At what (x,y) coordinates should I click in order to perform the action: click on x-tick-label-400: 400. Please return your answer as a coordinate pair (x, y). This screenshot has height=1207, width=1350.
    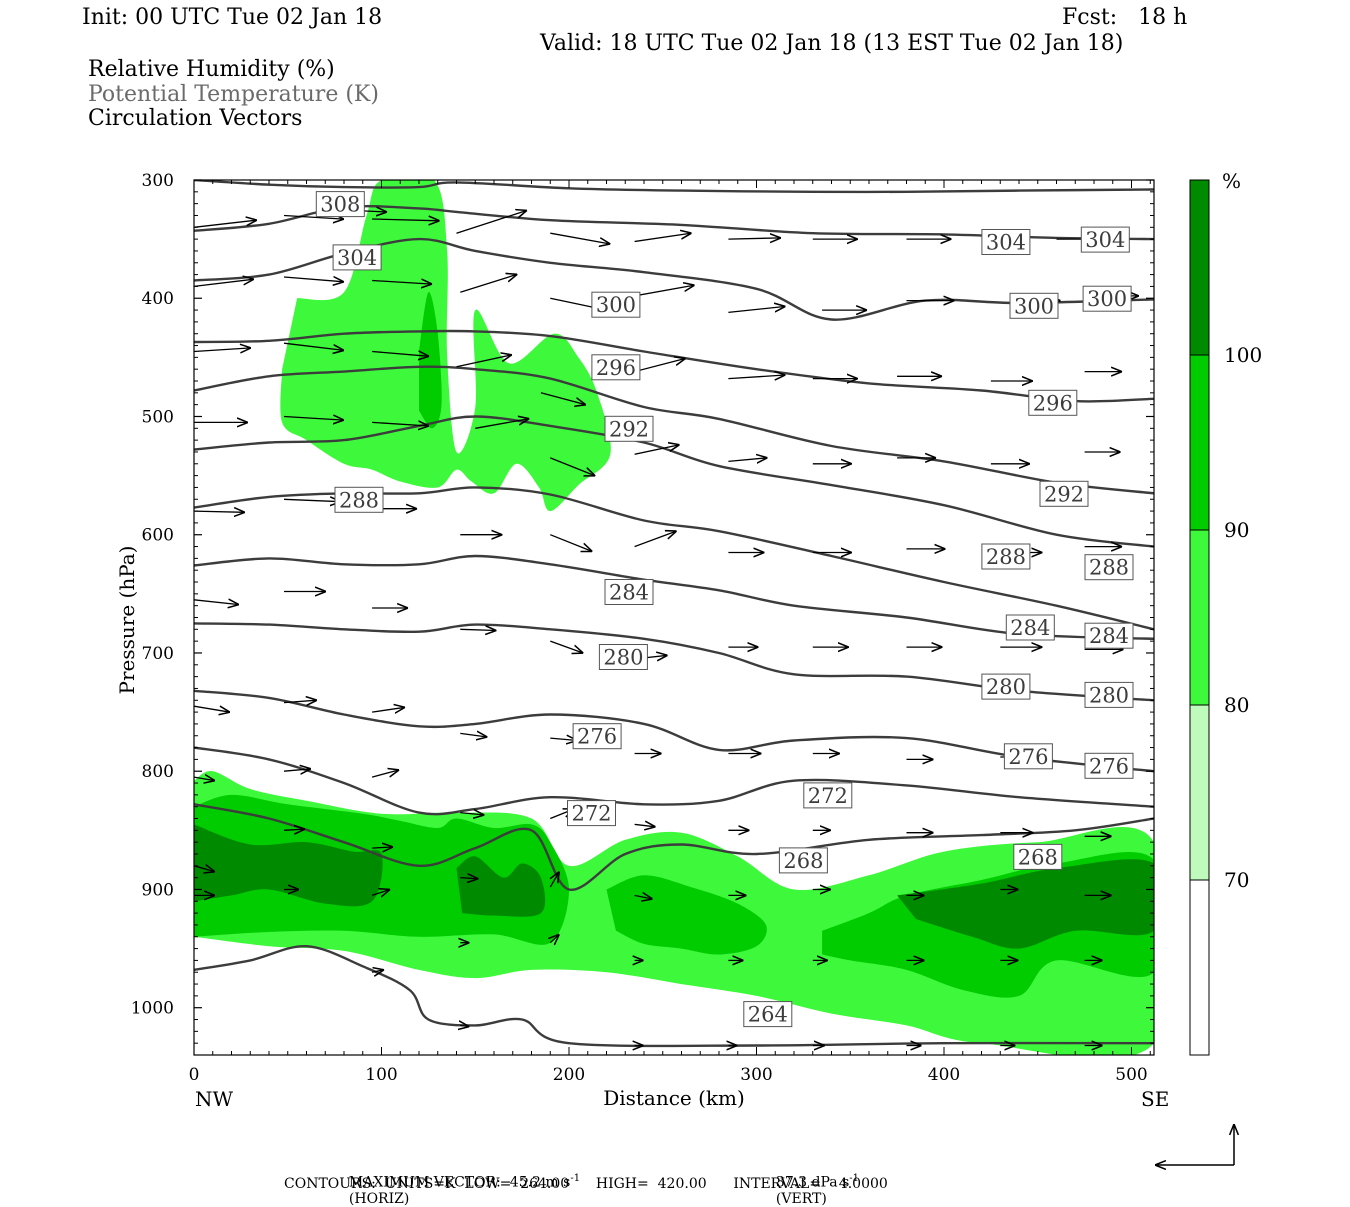
    Looking at the image, I should click on (944, 1075).